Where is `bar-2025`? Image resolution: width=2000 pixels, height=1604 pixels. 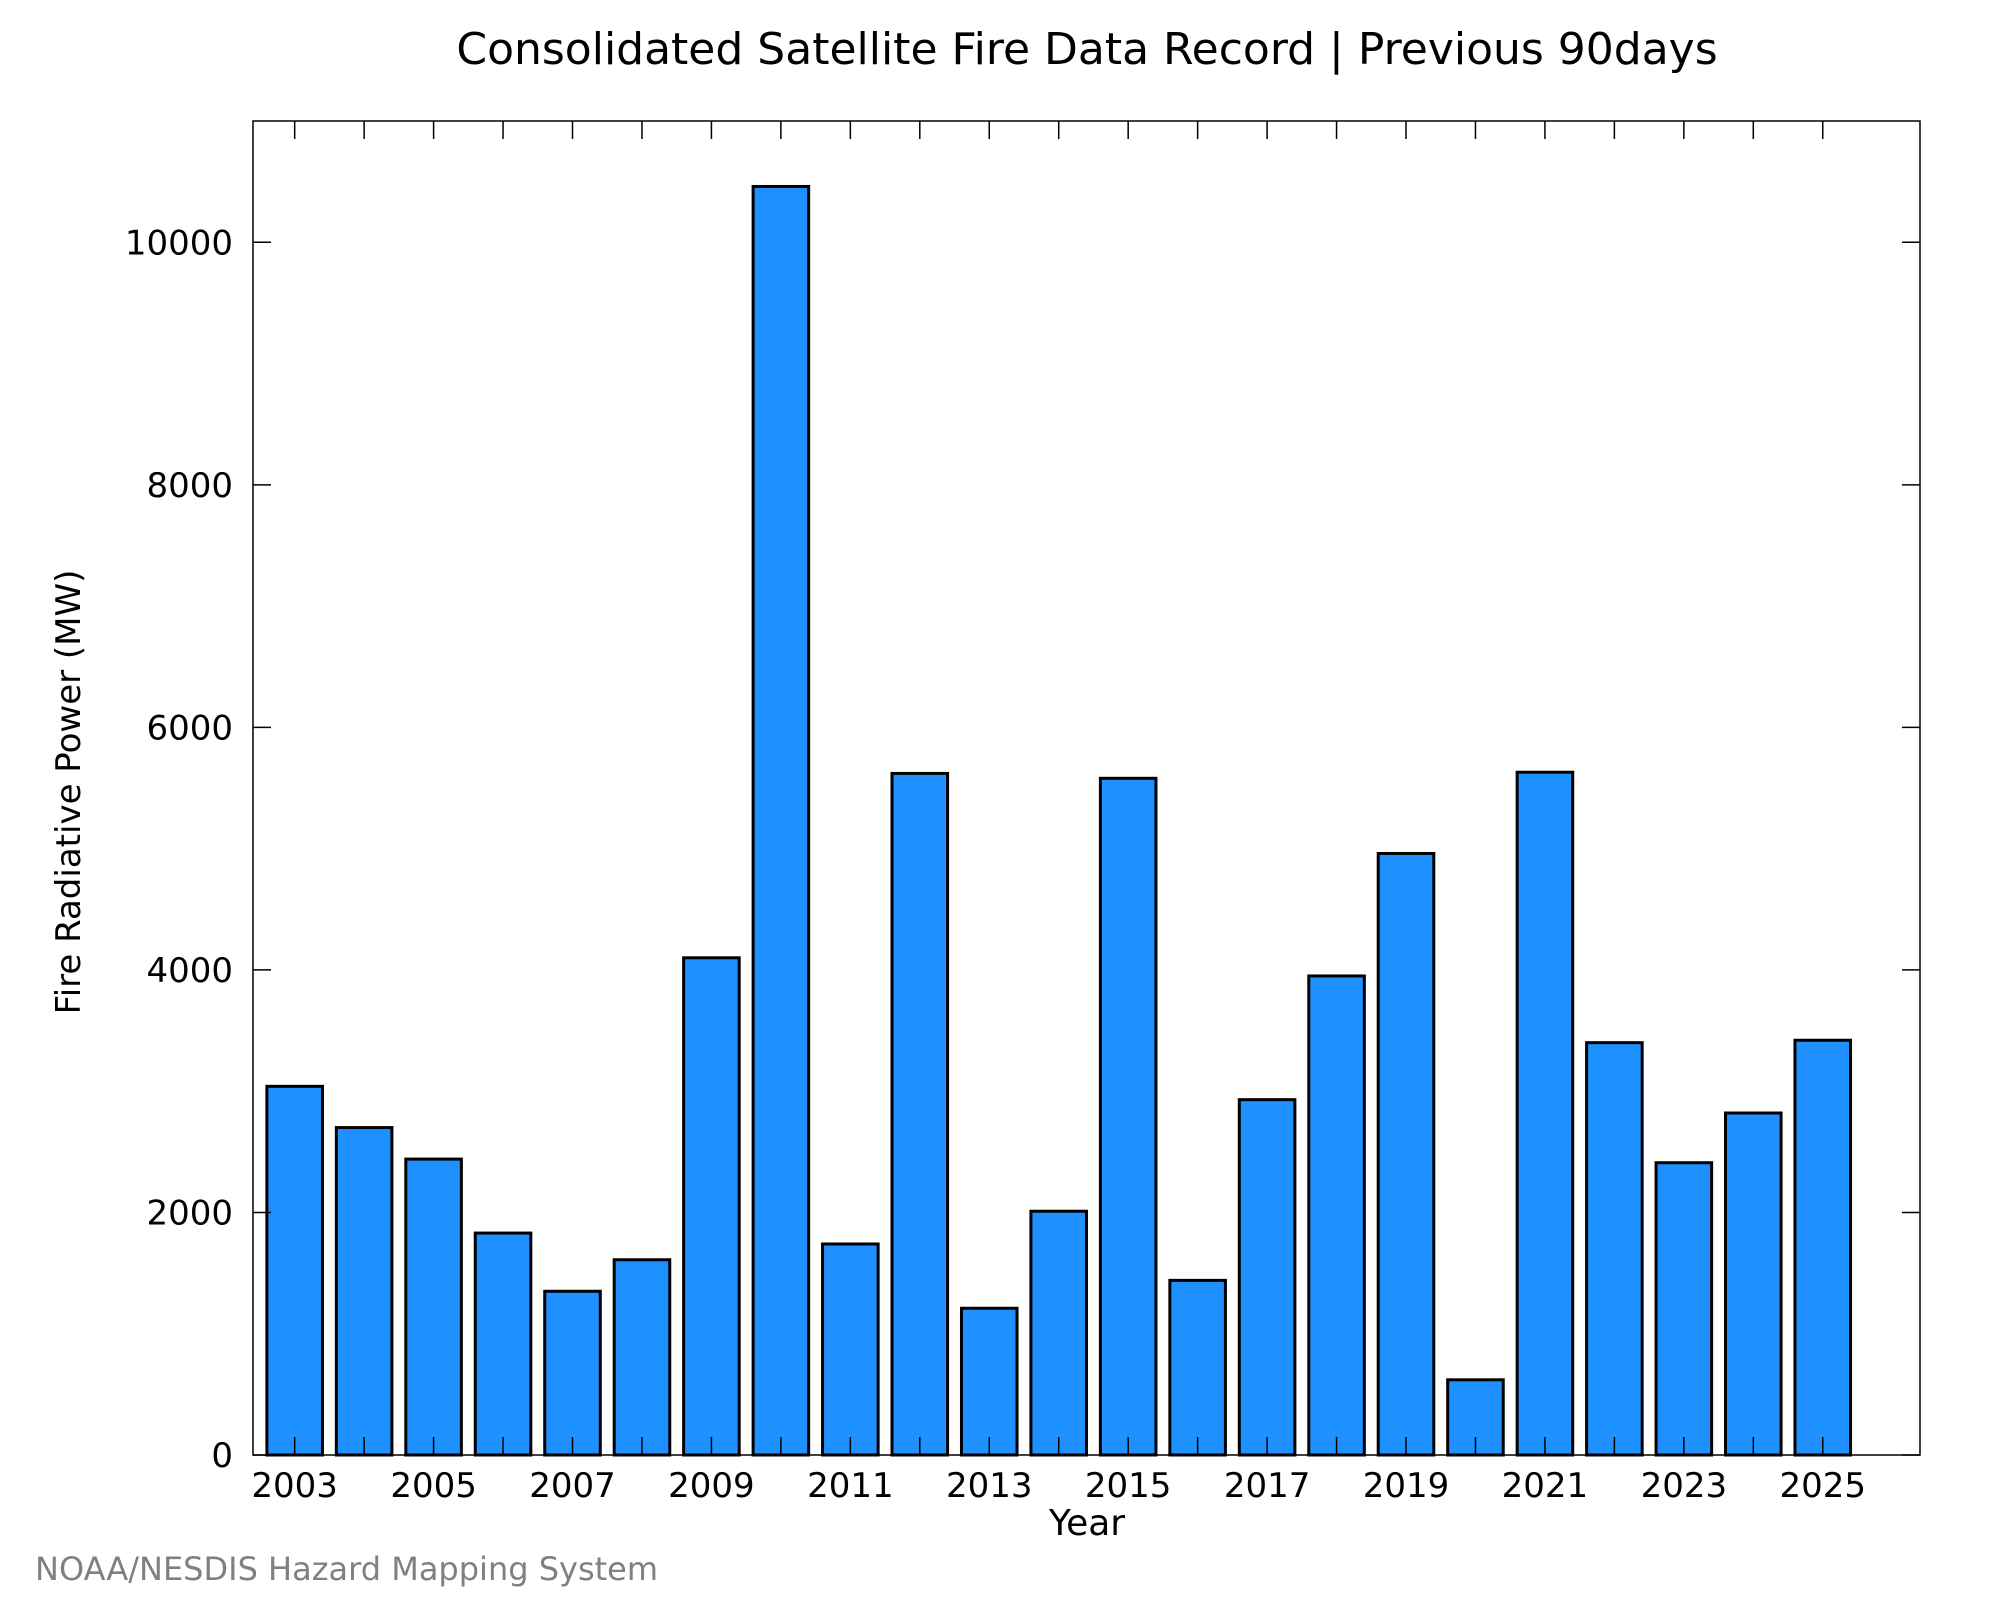 bar-2025 is located at coordinates (1823, 1247).